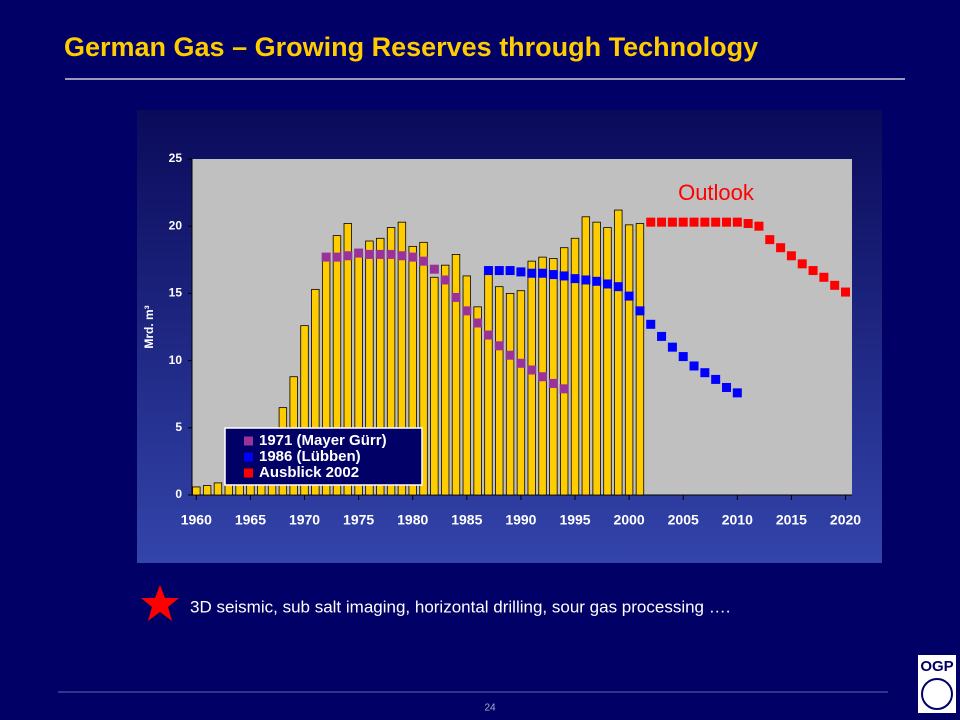  What do you see at coordinates (196, 520) in the screenshot?
I see `x-tick-label: 1960` at bounding box center [196, 520].